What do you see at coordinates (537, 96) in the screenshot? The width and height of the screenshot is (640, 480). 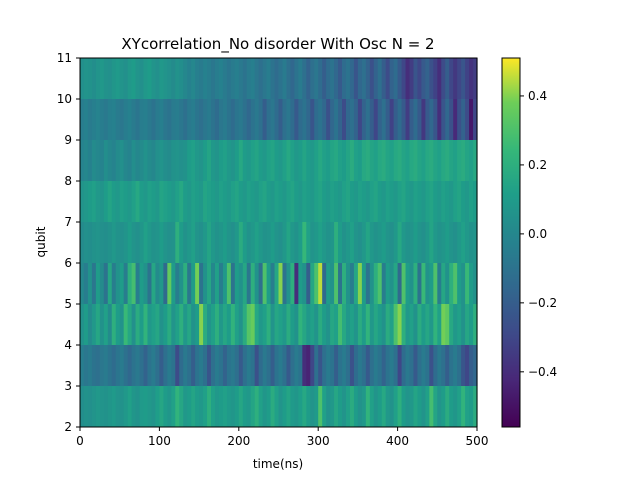 I see `colorbar-tick-label: 0.4` at bounding box center [537, 96].